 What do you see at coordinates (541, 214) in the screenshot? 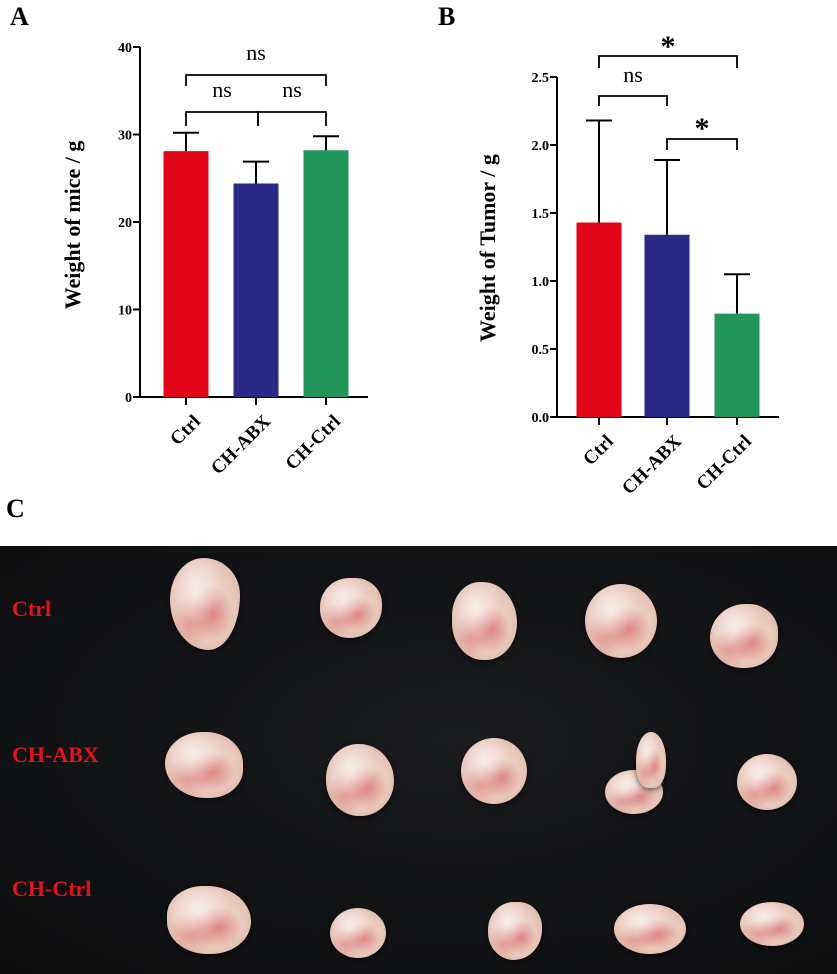
I see `y-tick-label: 1.5` at bounding box center [541, 214].